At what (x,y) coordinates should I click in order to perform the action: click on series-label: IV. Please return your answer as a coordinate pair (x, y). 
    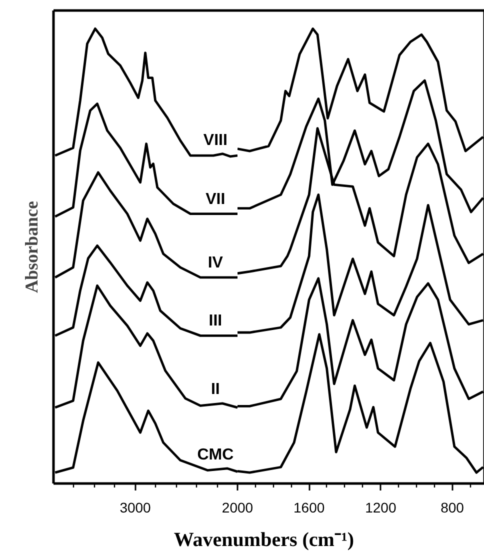
    Looking at the image, I should click on (216, 263).